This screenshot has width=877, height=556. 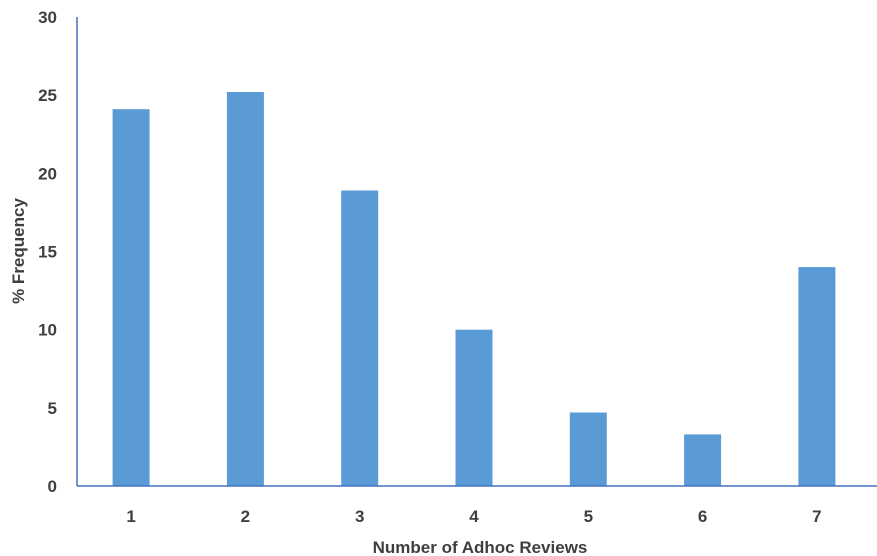 I want to click on y-tick-label: 5, so click(x=52, y=408).